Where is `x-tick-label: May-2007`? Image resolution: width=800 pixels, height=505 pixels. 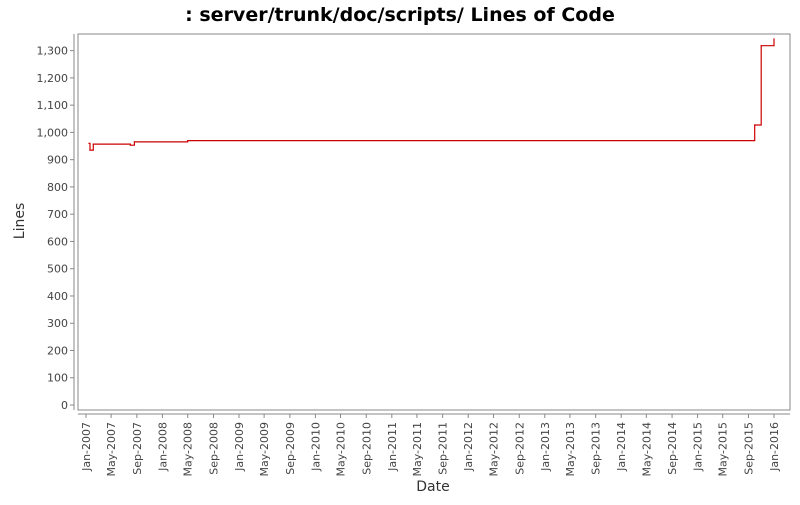
x-tick-label: May-2007 is located at coordinates (111, 449).